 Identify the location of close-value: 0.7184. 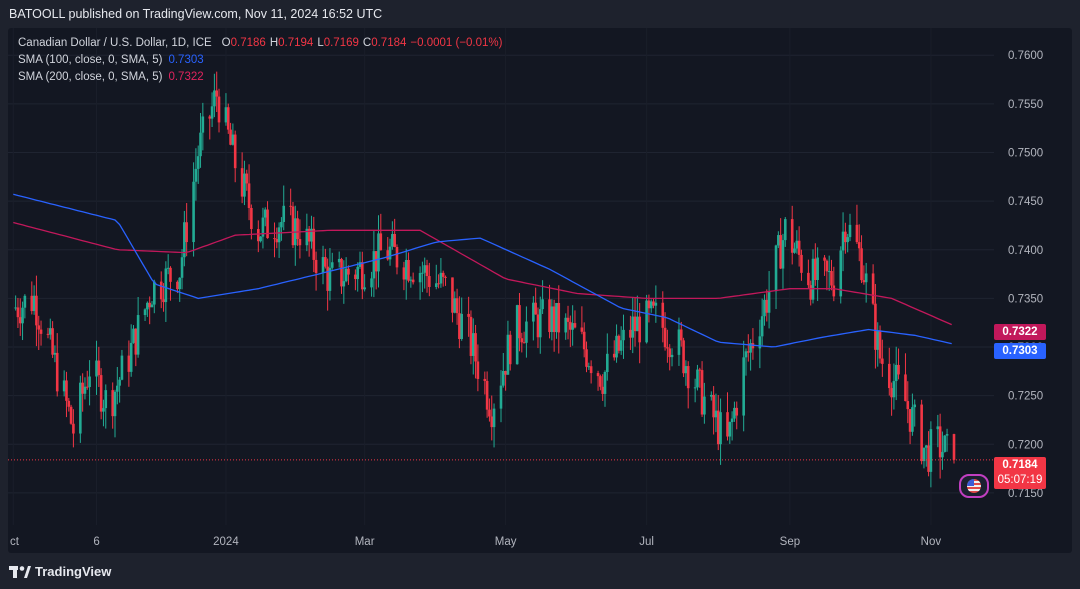
(389, 43).